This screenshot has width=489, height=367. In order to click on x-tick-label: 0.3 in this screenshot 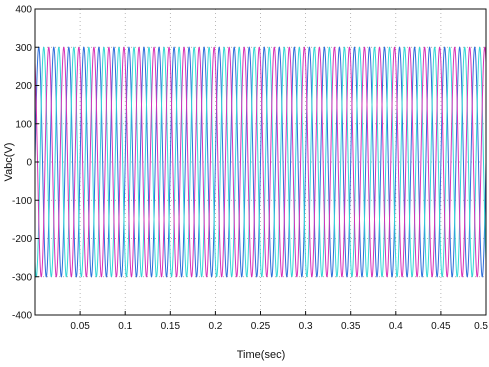, I will do `click(306, 326)`.